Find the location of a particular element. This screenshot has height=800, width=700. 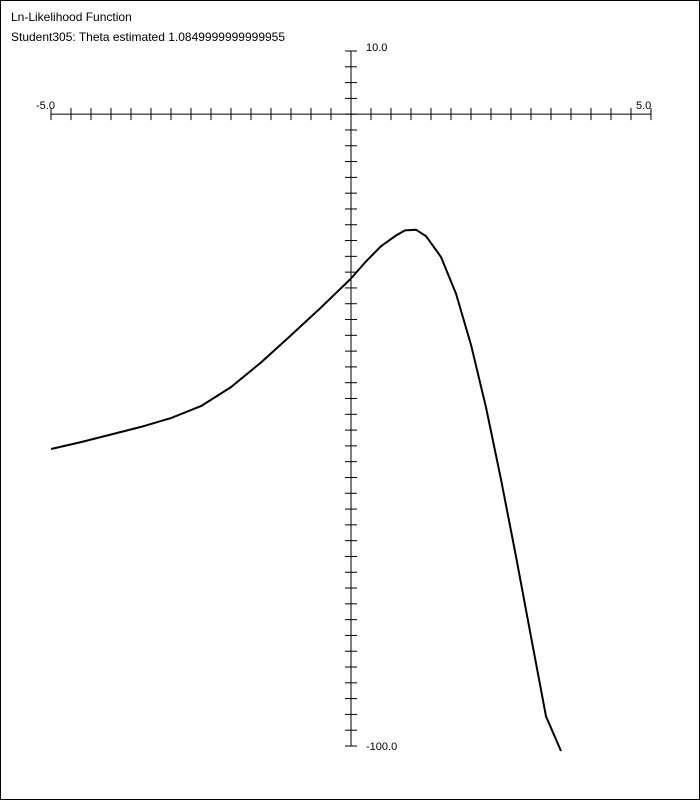

y-min-label: -100.0 is located at coordinates (381, 747).